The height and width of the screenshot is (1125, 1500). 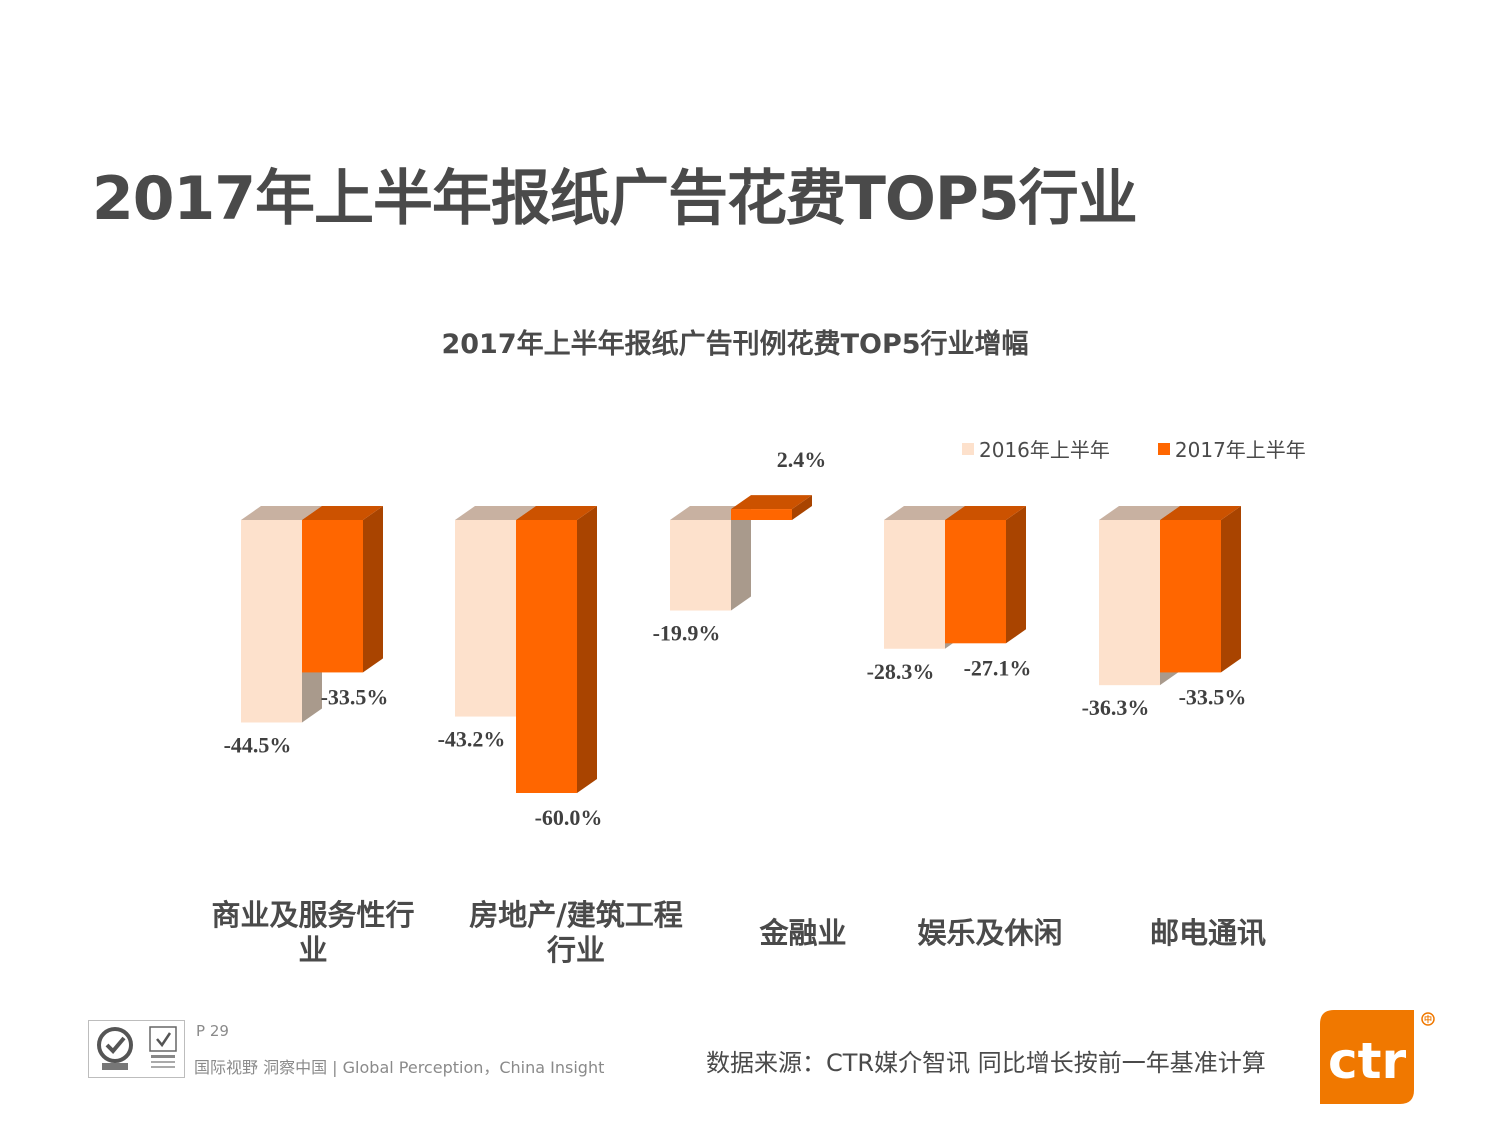 I want to click on legend-label-2017: 2017年上半年, so click(x=1240, y=450).